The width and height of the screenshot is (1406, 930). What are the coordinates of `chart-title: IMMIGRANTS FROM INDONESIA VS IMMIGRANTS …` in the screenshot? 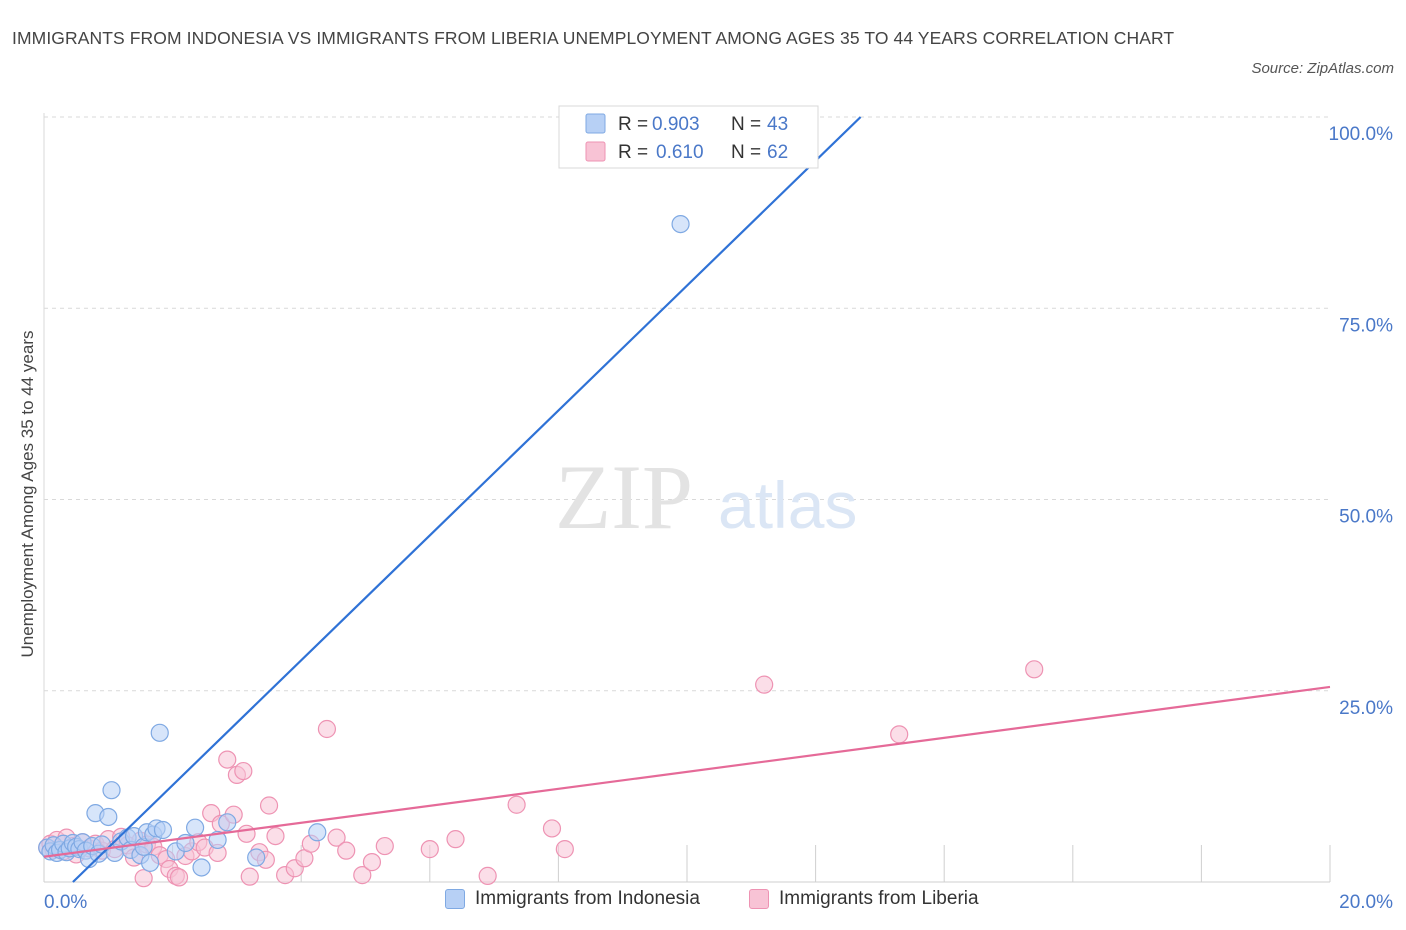 It's located at (593, 38).